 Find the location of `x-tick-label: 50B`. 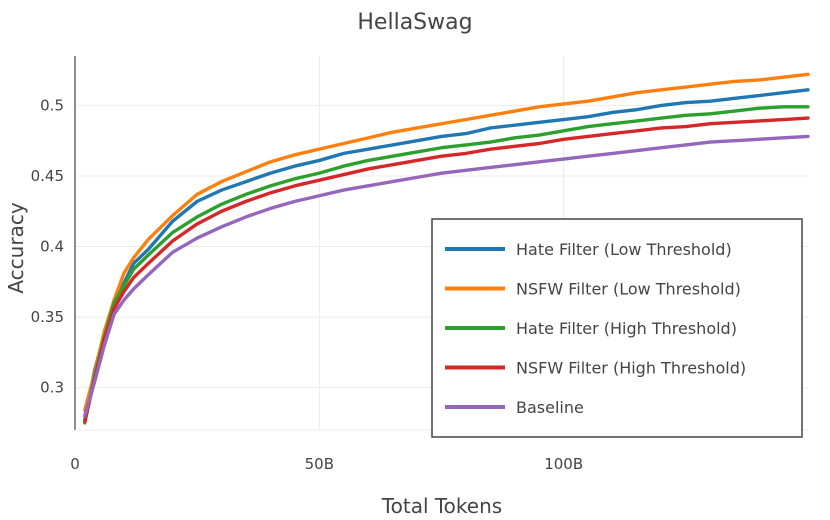

x-tick-label: 50B is located at coordinates (319, 464).